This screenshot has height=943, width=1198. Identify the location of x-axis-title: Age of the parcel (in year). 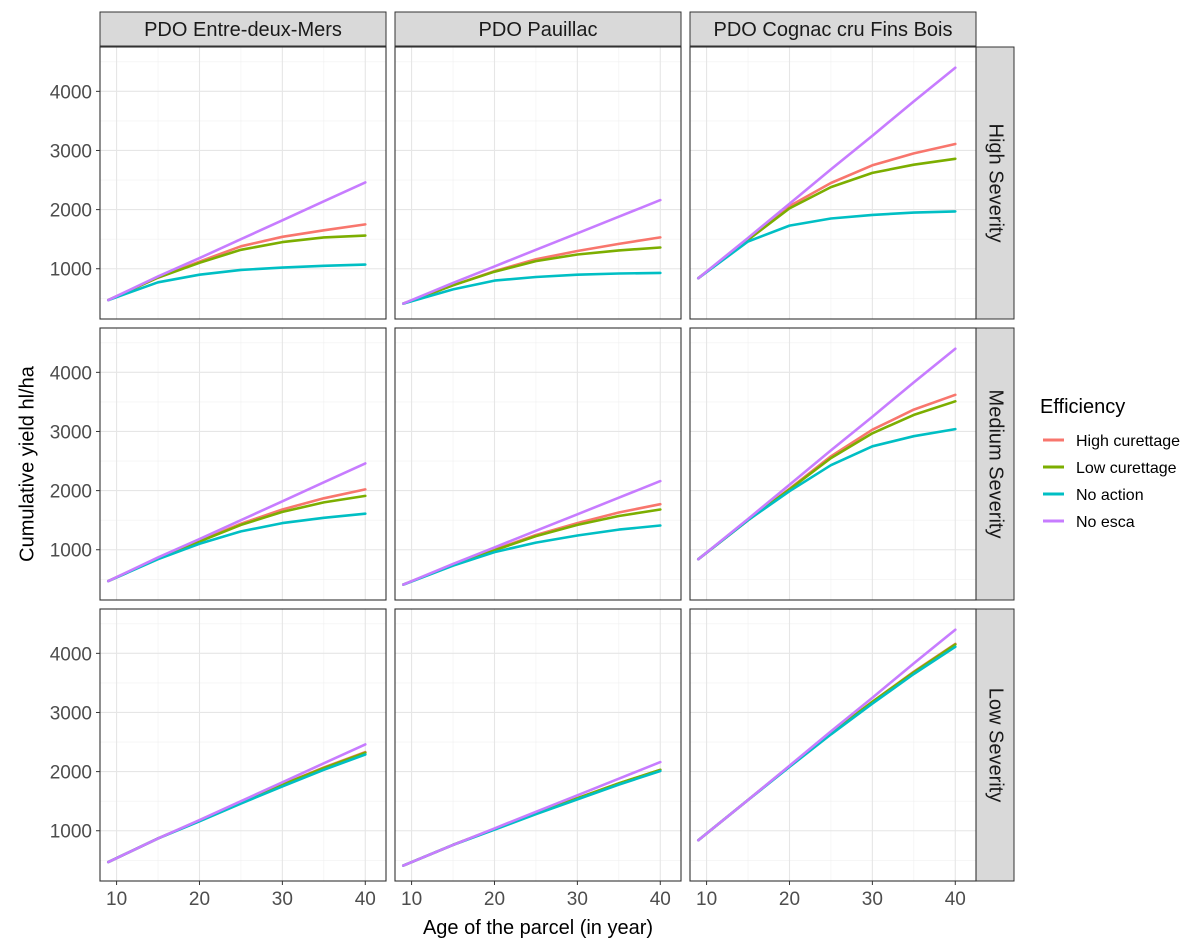
(538, 928).